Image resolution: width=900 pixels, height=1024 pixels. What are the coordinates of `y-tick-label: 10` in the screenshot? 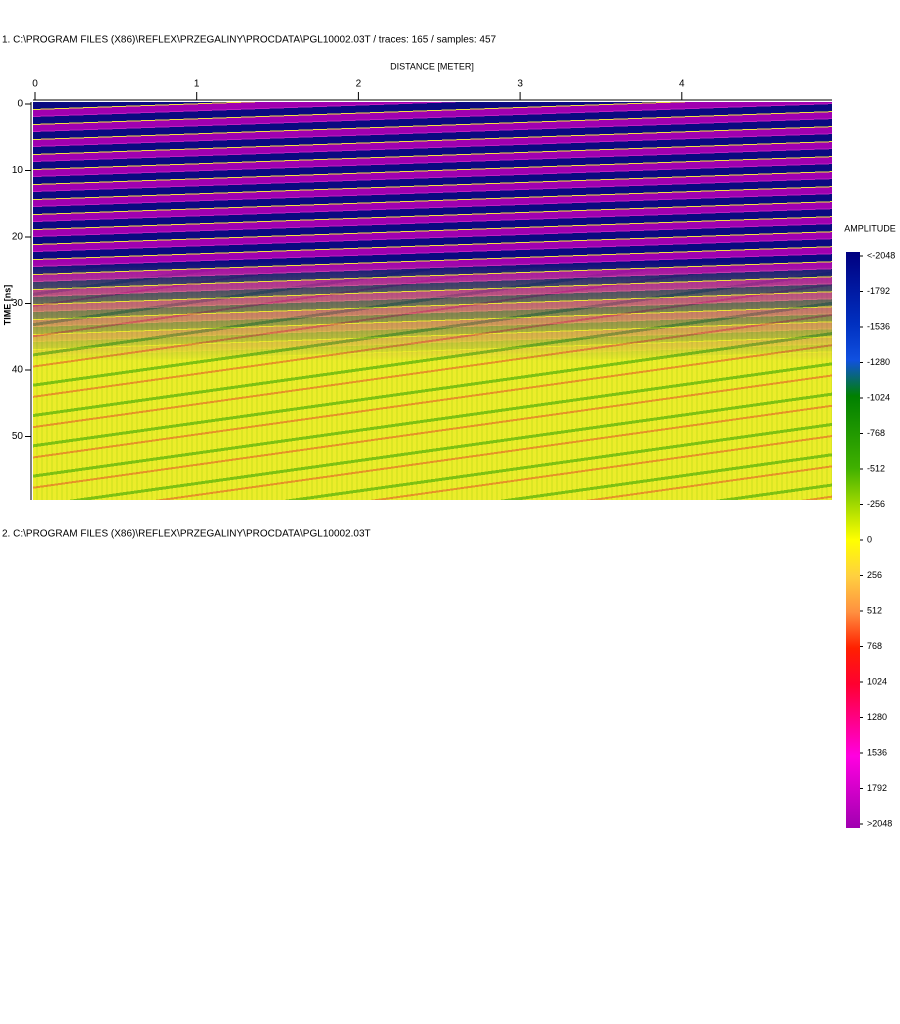 It's located at (18, 170).